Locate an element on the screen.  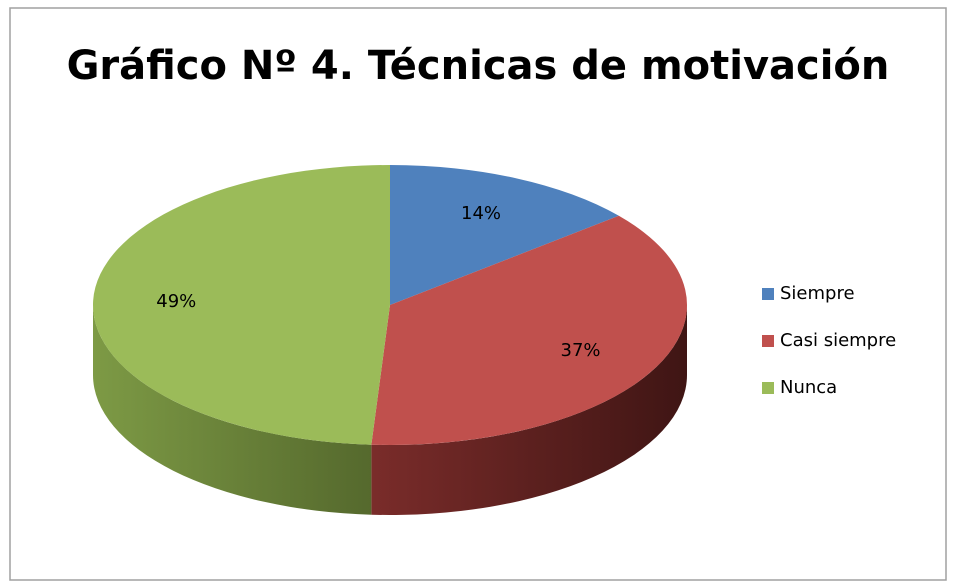
chart-title: Gráfico Nº 4. Técnicas de motivación is located at coordinates (478, 66).